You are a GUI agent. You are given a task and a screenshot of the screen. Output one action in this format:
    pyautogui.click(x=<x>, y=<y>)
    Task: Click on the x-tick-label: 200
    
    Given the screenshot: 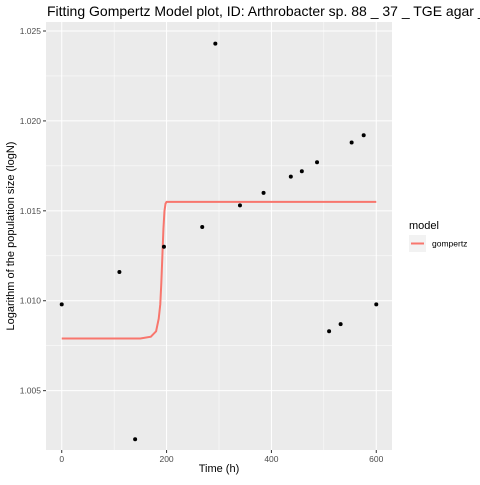 What is the action you would take?
    pyautogui.click(x=166, y=459)
    